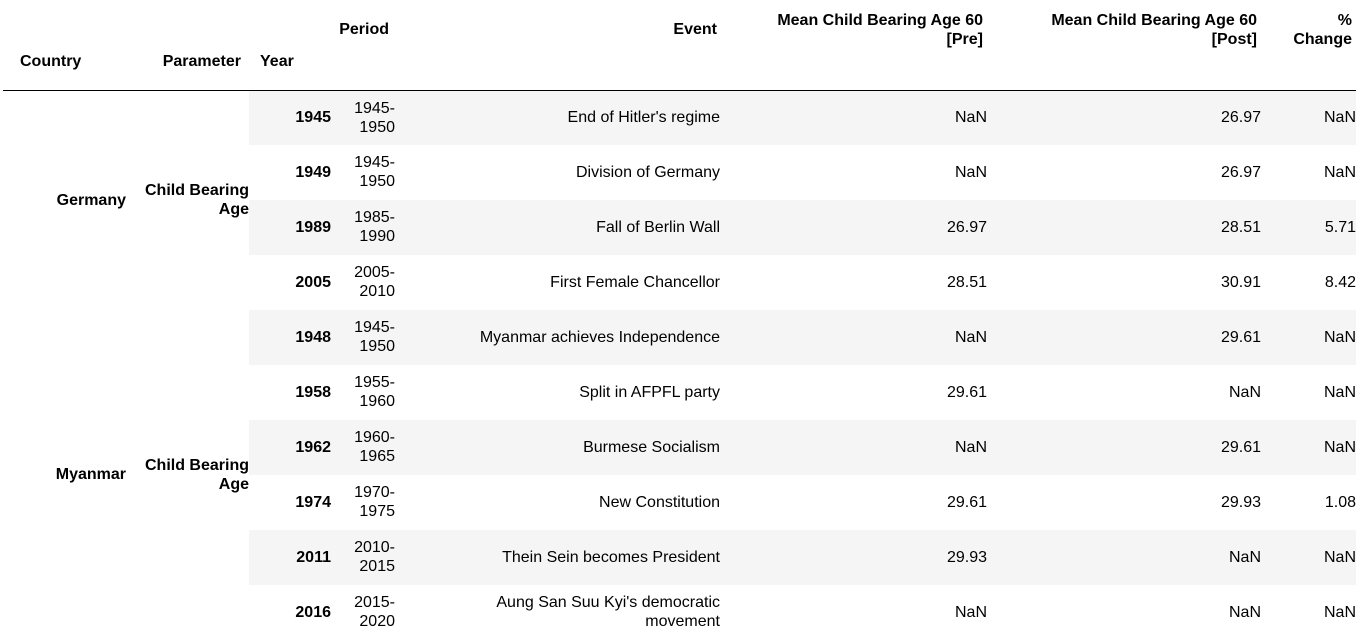 This screenshot has width=1363, height=644. Describe the element at coordinates (377, 401) in the screenshot. I see `period-line2: 1960` at that location.